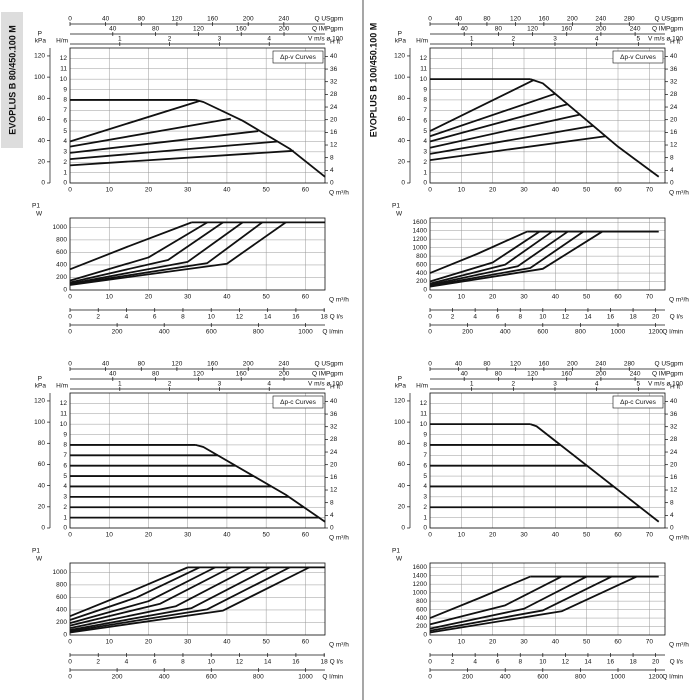 Image resolution: width=700 pixels, height=700 pixels. I want to click on y-tick-label: 7, so click(65, 455).